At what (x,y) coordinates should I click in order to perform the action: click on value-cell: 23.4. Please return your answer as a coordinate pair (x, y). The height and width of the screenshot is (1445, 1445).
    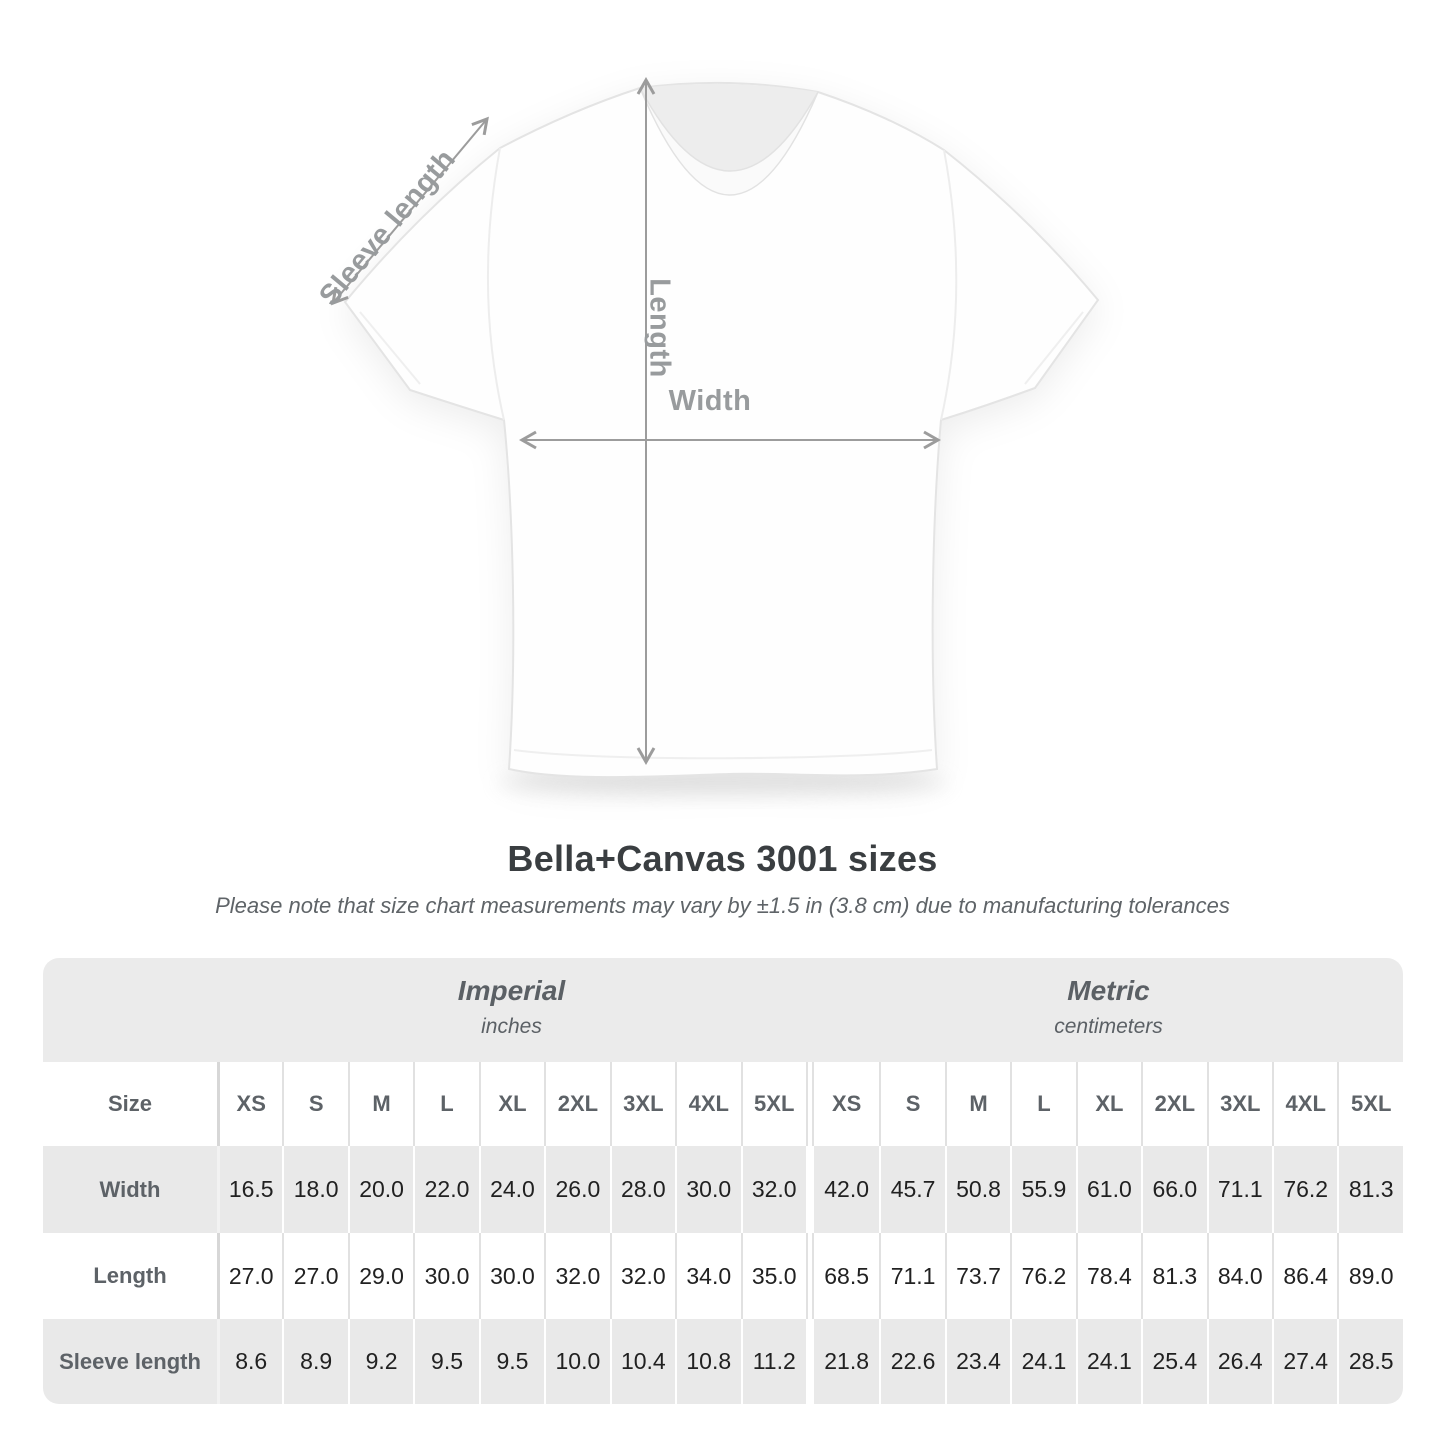
    Looking at the image, I should click on (977, 1361).